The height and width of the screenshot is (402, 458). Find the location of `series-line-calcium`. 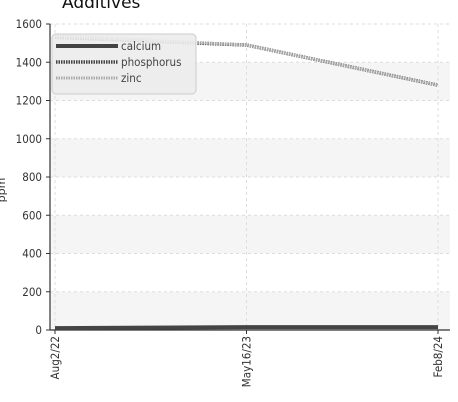

series-line-calcium is located at coordinates (246, 328).